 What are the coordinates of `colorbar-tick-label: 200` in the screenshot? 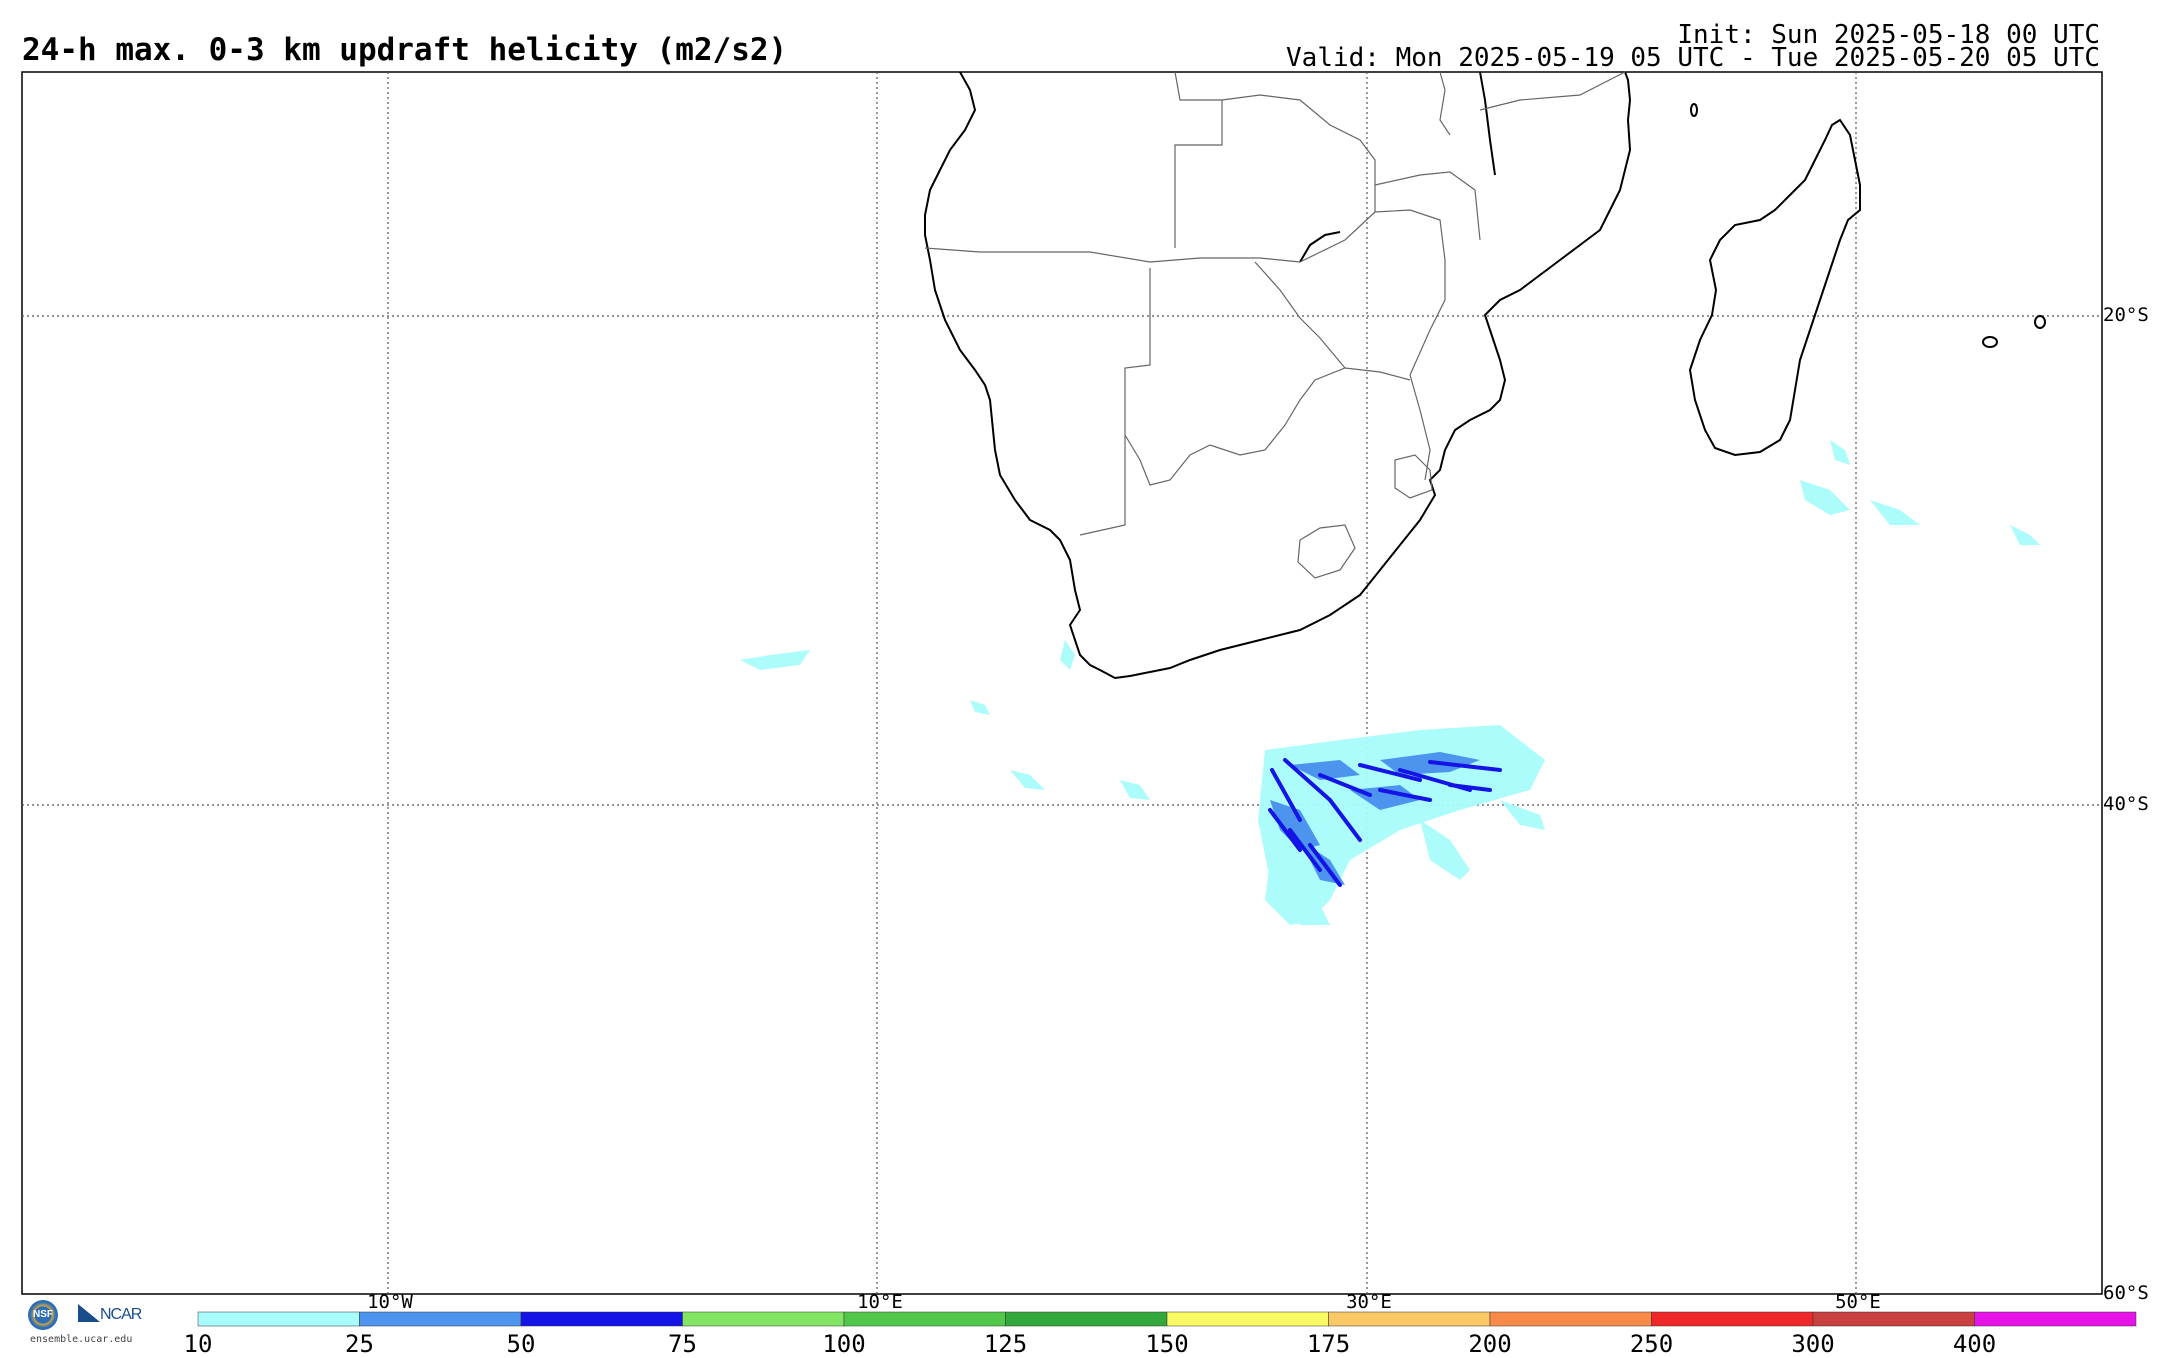 It's located at (1490, 1344).